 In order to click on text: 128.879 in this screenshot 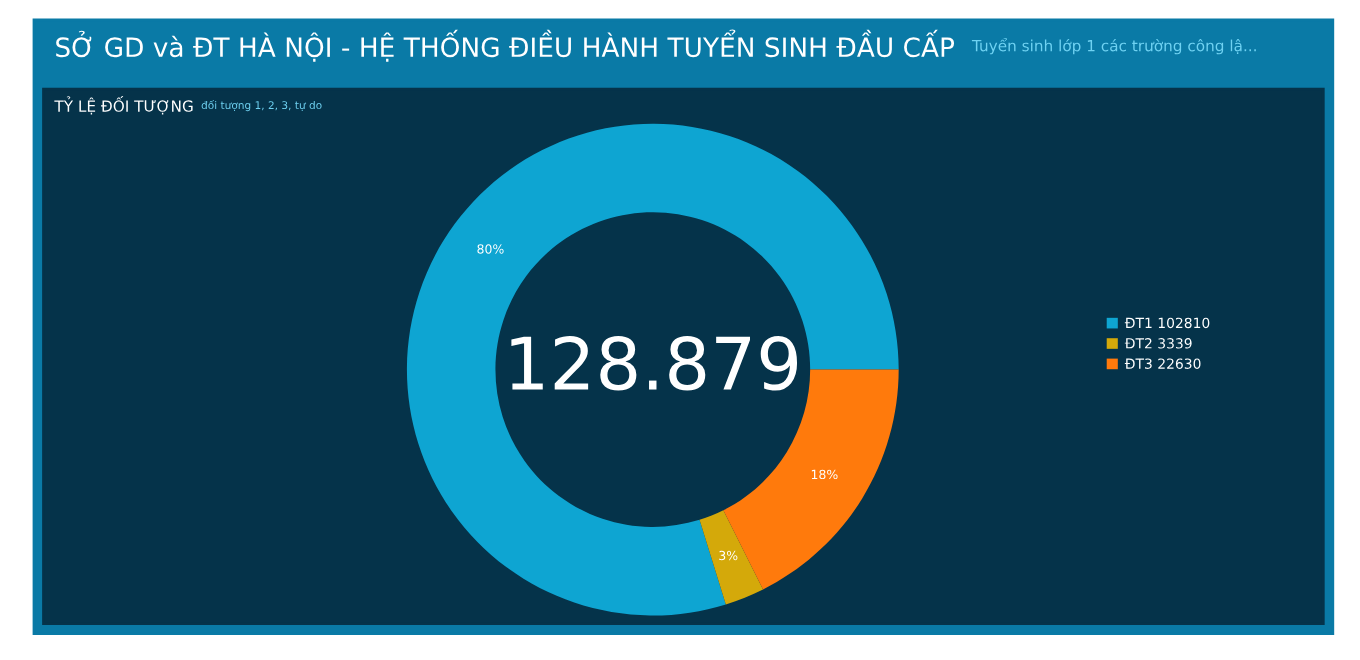, I will do `click(654, 363)`.